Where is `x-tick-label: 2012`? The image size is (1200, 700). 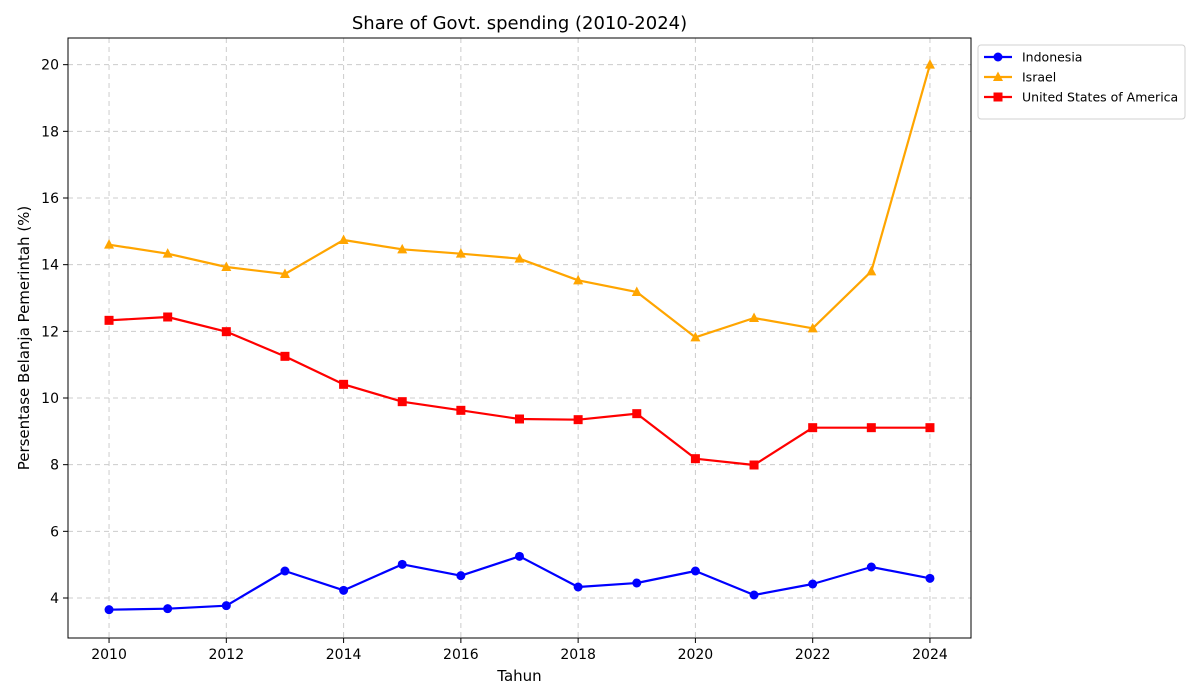 x-tick-label: 2012 is located at coordinates (226, 655).